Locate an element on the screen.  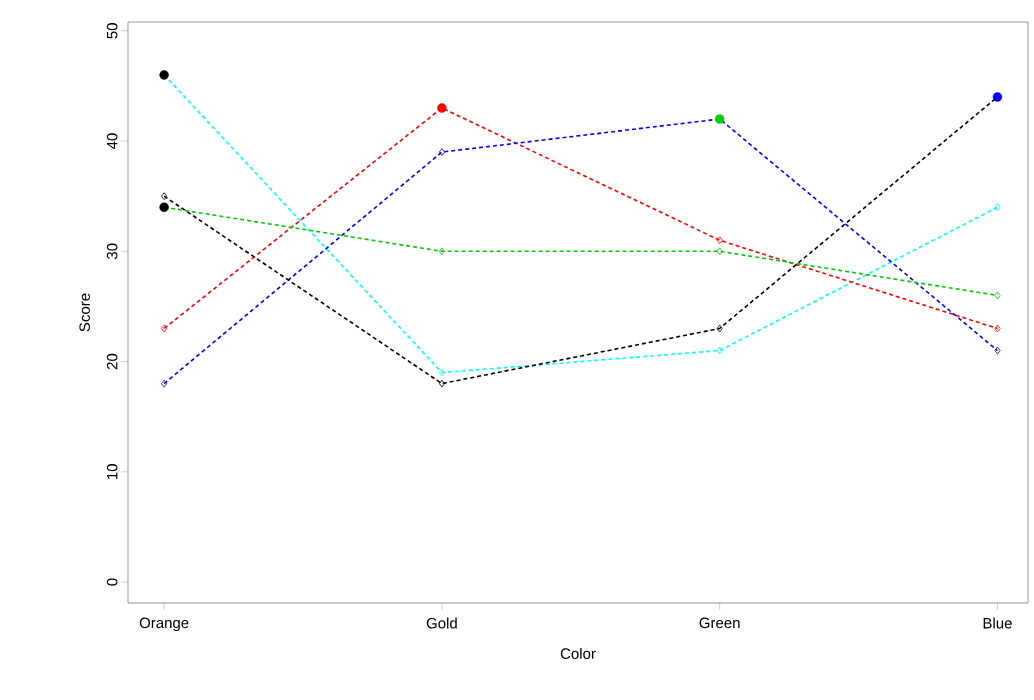
x-tick-label: Gold is located at coordinates (441, 623).